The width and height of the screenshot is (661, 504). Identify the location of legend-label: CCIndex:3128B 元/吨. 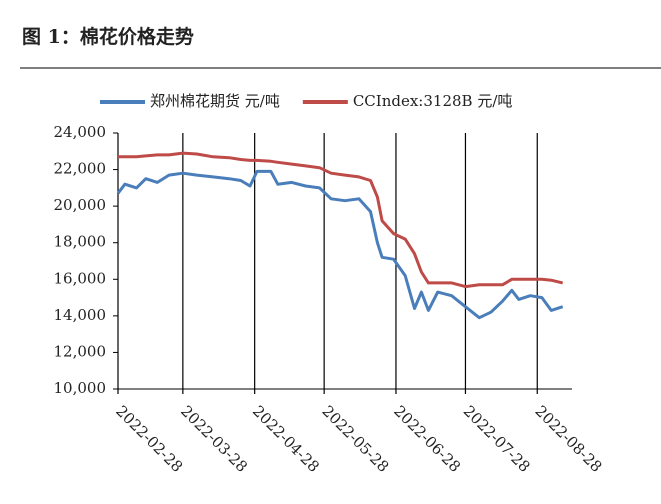
(433, 101).